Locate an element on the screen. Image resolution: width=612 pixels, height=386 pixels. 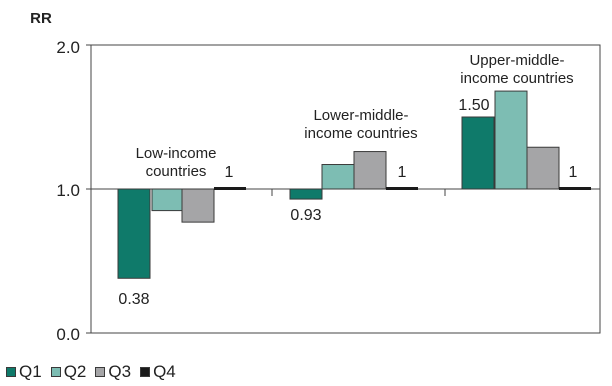
legend-item-q3: Q3 is located at coordinates (113, 372).